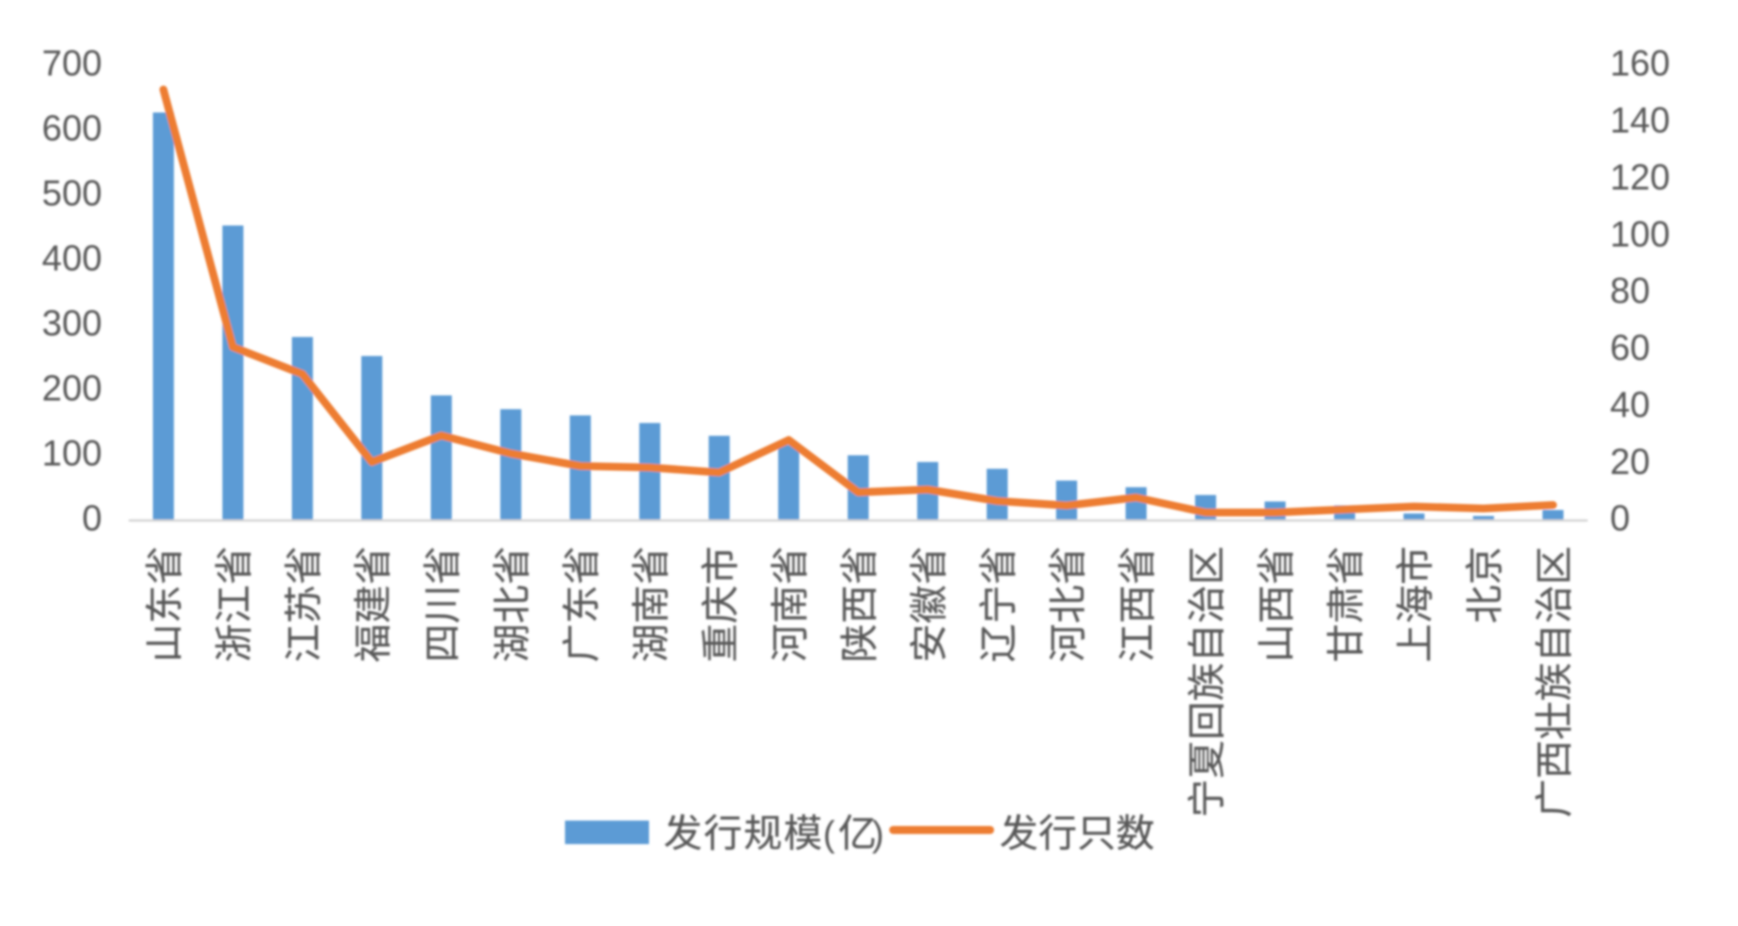 The height and width of the screenshot is (926, 1738). What do you see at coordinates (1640, 120) in the screenshot?
I see `svg-text: 140` at bounding box center [1640, 120].